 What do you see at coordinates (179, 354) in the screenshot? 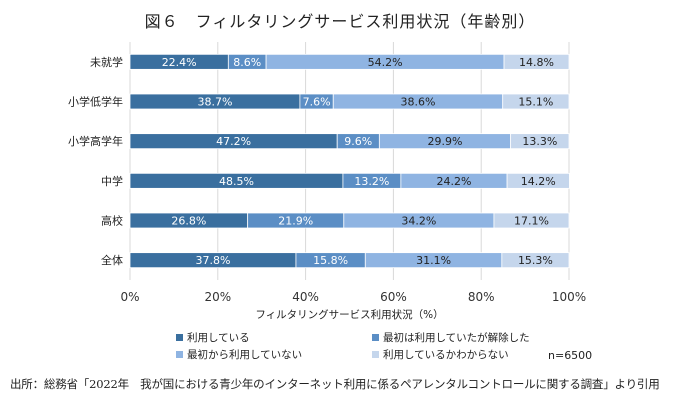
I see `legend-swatch-never-used` at bounding box center [179, 354].